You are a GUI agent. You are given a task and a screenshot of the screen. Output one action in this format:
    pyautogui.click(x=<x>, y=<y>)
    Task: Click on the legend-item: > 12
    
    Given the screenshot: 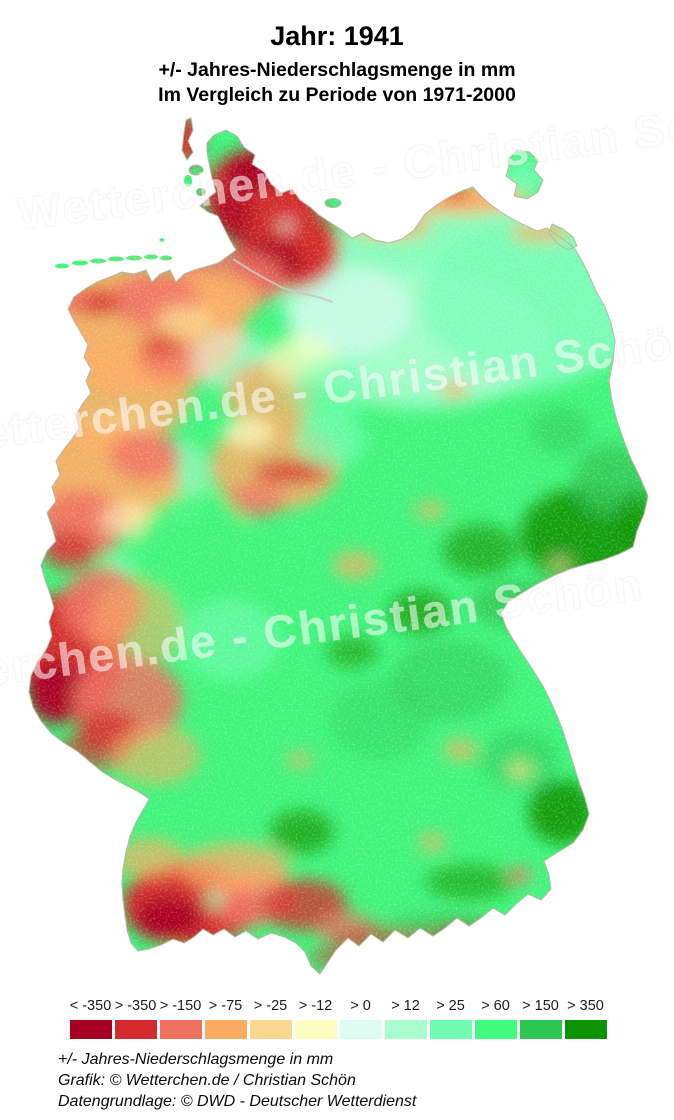 What is the action you would take?
    pyautogui.click(x=405, y=1018)
    